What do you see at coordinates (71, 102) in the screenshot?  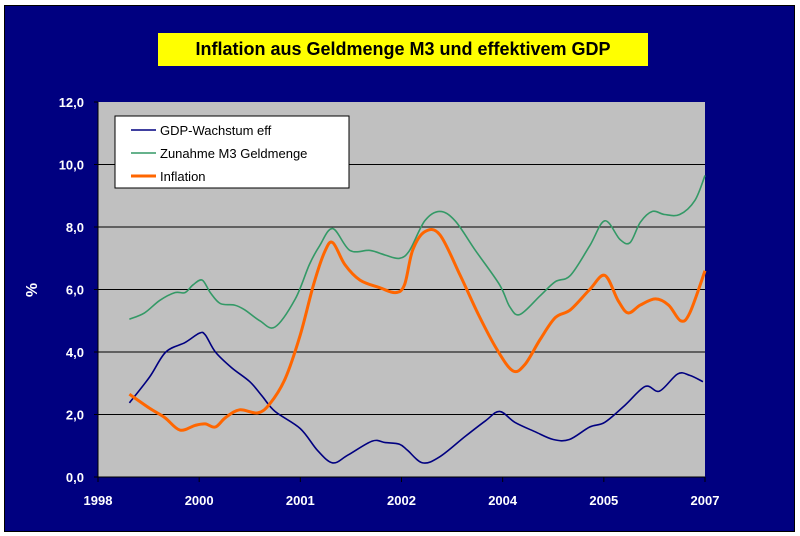 I see `y-tick-label: 12,0` at bounding box center [71, 102].